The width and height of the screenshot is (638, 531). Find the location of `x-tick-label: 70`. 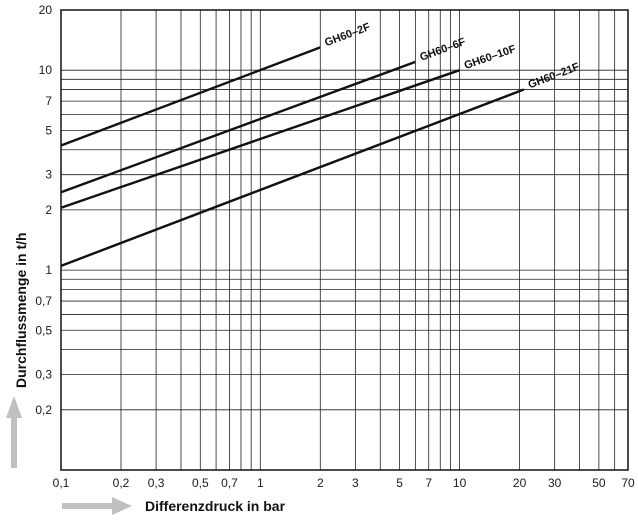

x-tick-label: 70 is located at coordinates (628, 483).